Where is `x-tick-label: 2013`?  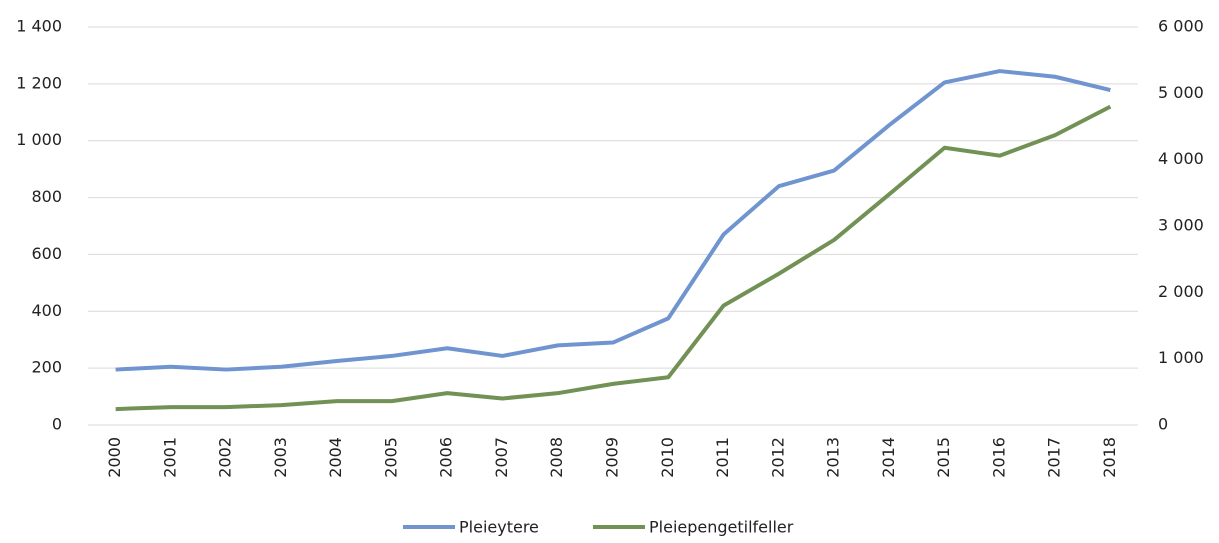 x-tick-label: 2013 is located at coordinates (833, 457).